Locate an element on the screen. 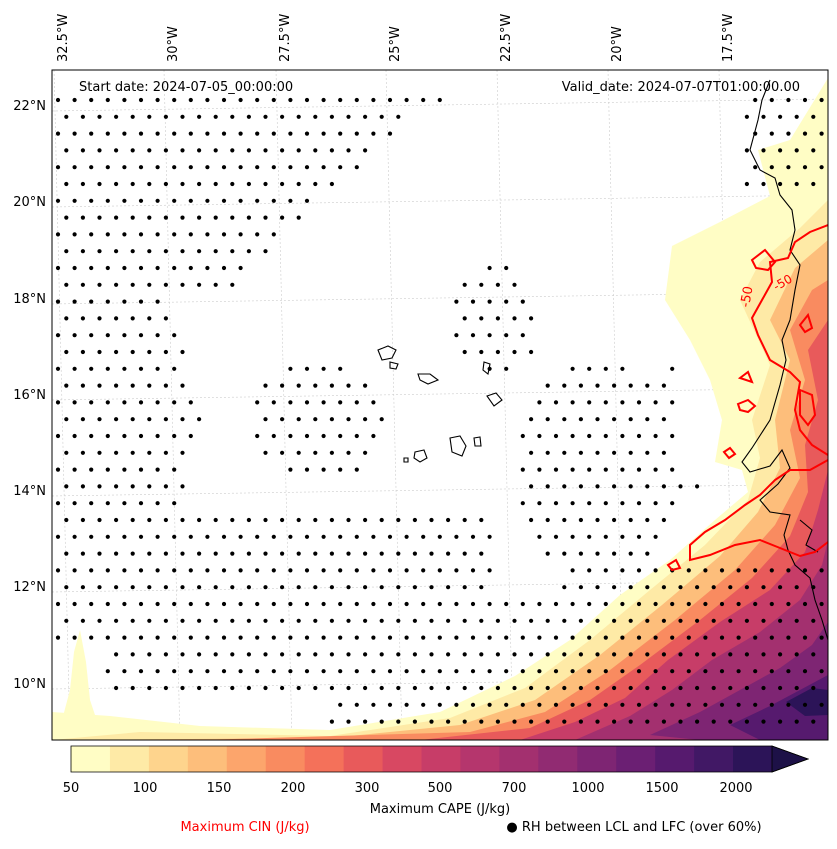 The width and height of the screenshot is (837, 849). colorbar-tick-150: 150 is located at coordinates (219, 788).